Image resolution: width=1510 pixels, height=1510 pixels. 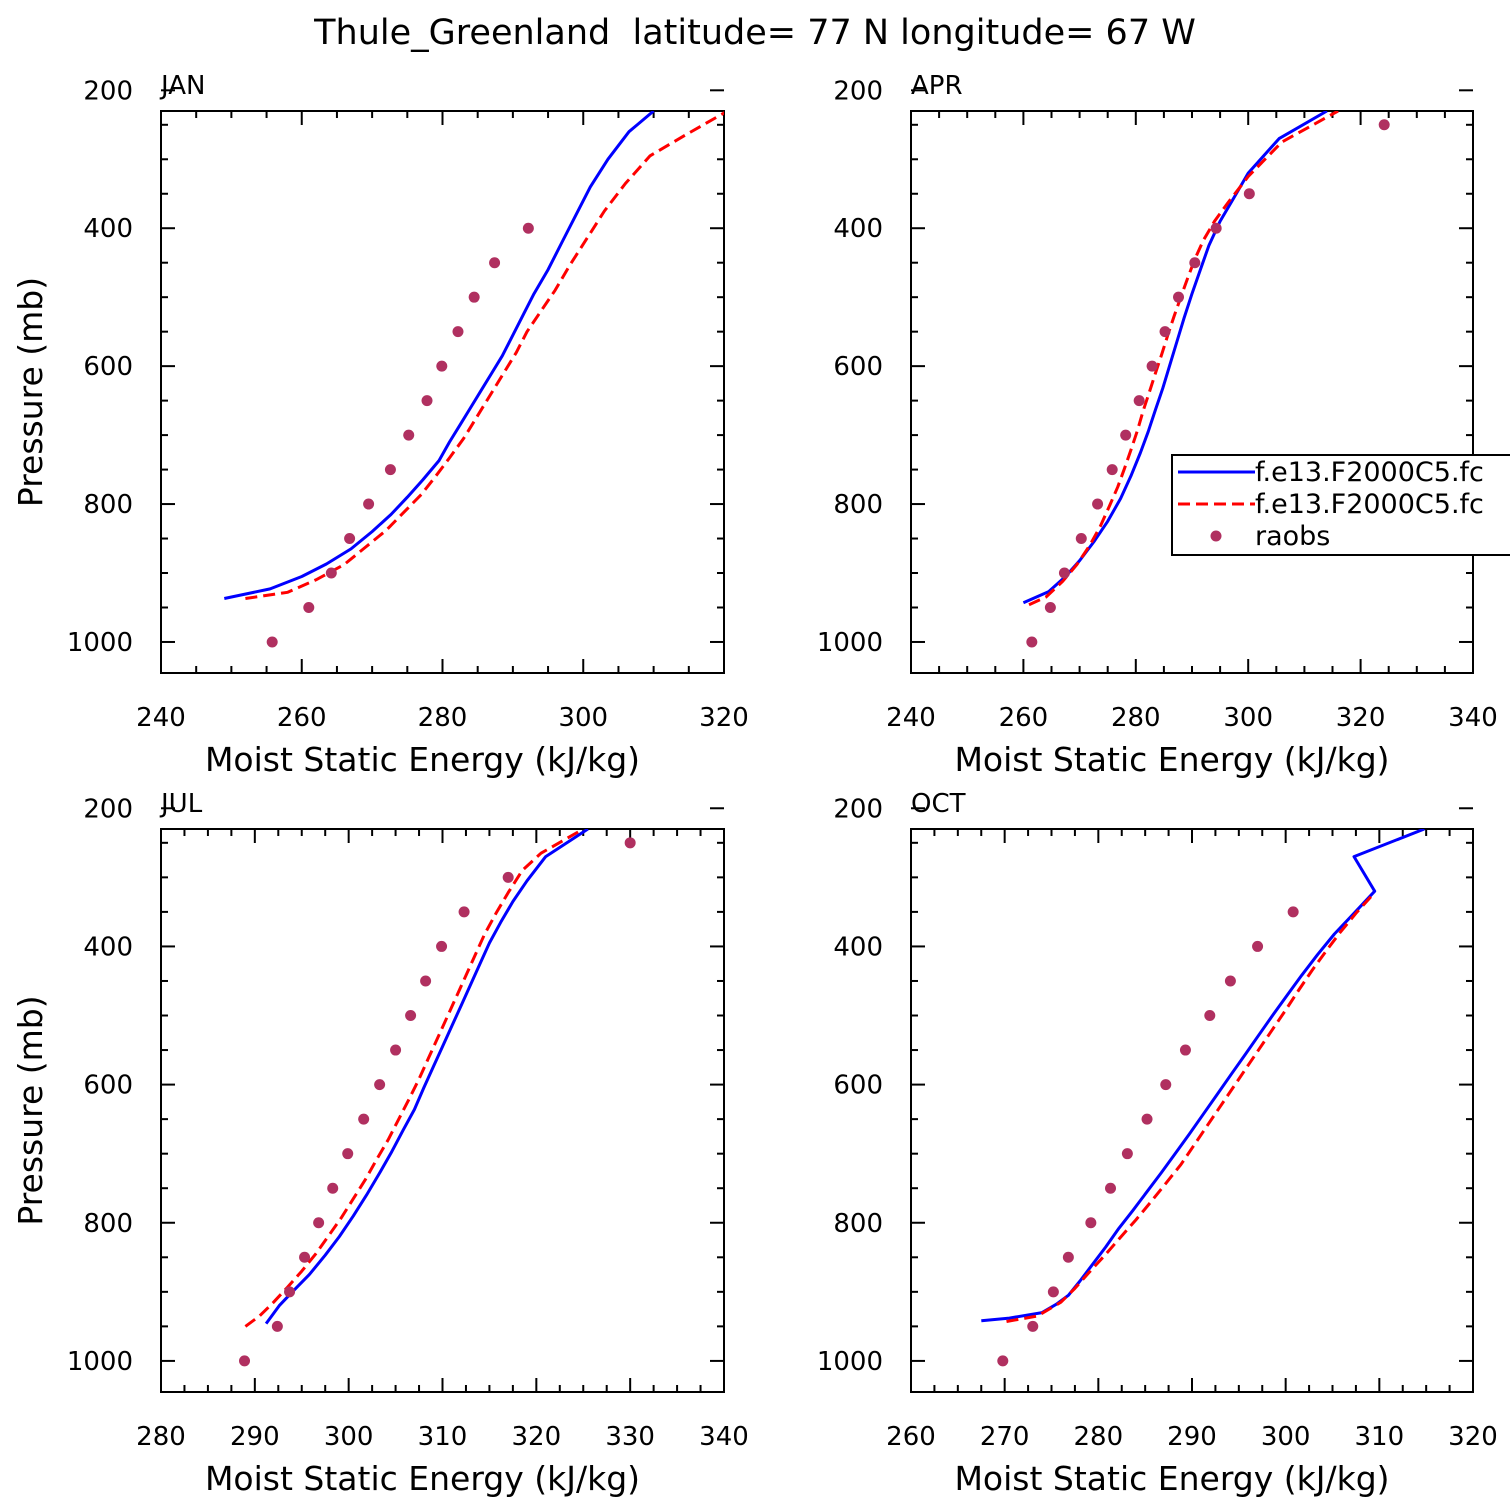 What do you see at coordinates (1005, 1437) in the screenshot?
I see `x-tick-label: 270` at bounding box center [1005, 1437].